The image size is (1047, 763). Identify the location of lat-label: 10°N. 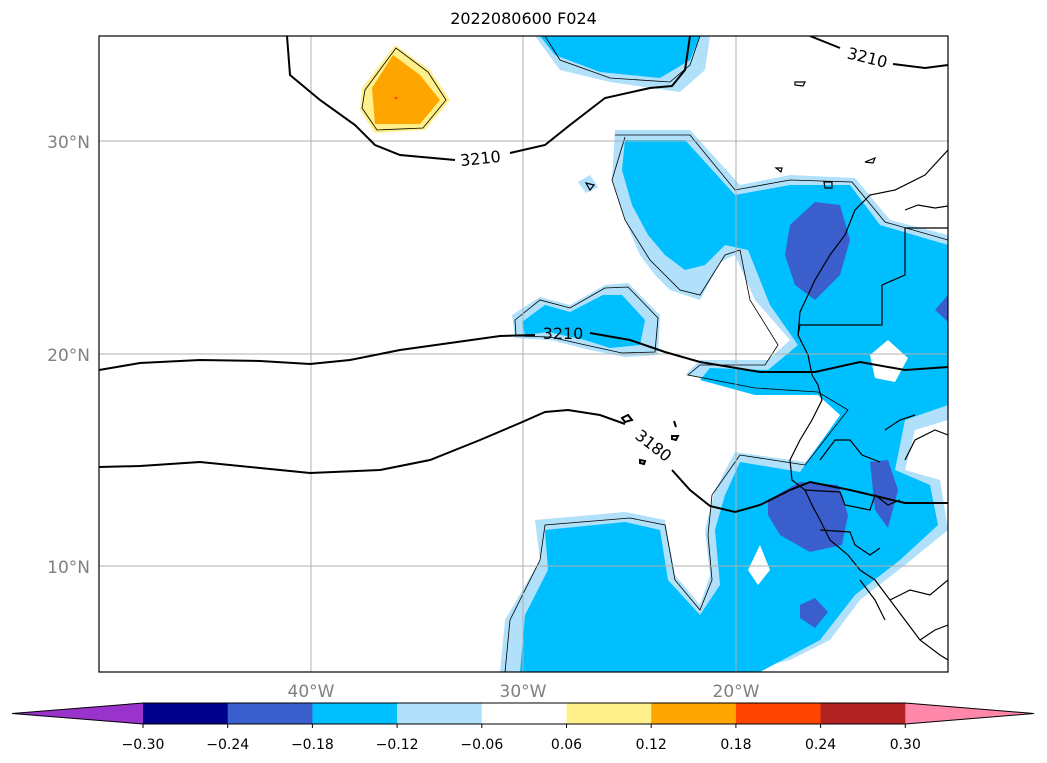
(68, 568).